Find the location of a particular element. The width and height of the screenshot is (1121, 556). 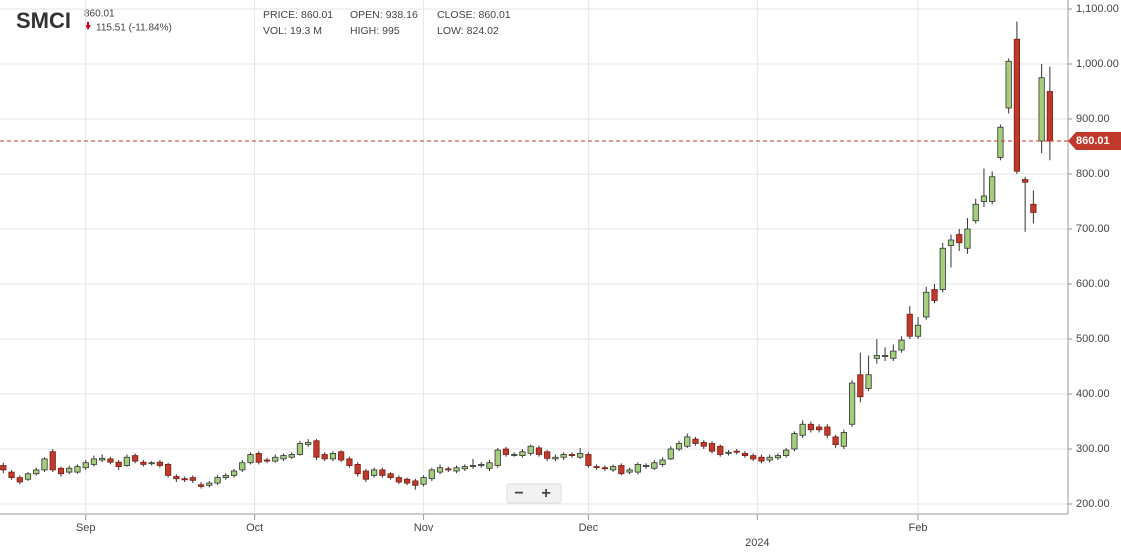

zoom-in: + is located at coordinates (545, 493).